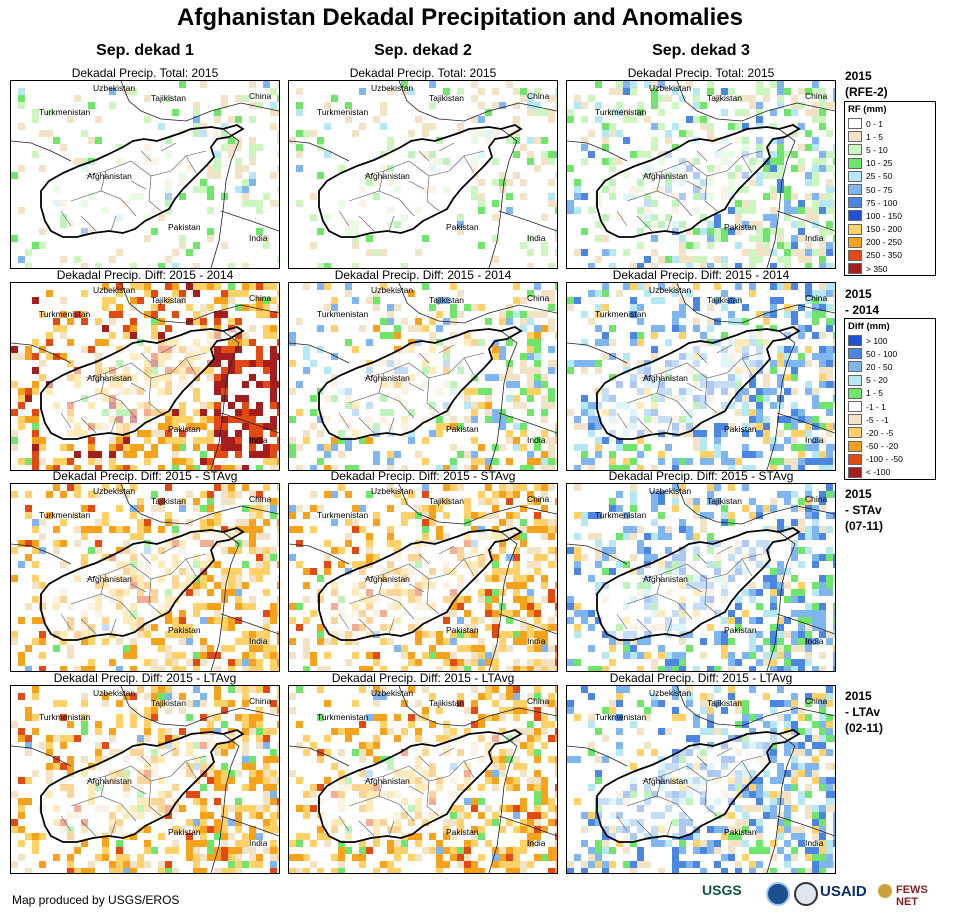 The width and height of the screenshot is (957, 917). Describe the element at coordinates (701, 174) in the screenshot. I see `neighbor-borders` at that location.